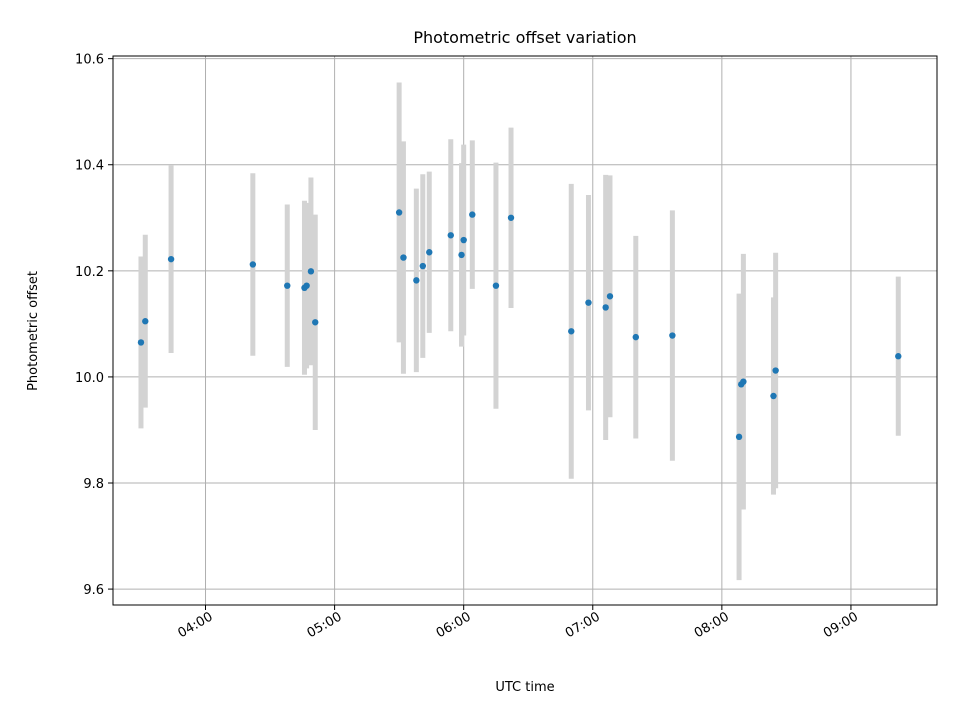 The width and height of the screenshot is (960, 720). What do you see at coordinates (524, 687) in the screenshot?
I see `x-axis-label: UTC time` at bounding box center [524, 687].